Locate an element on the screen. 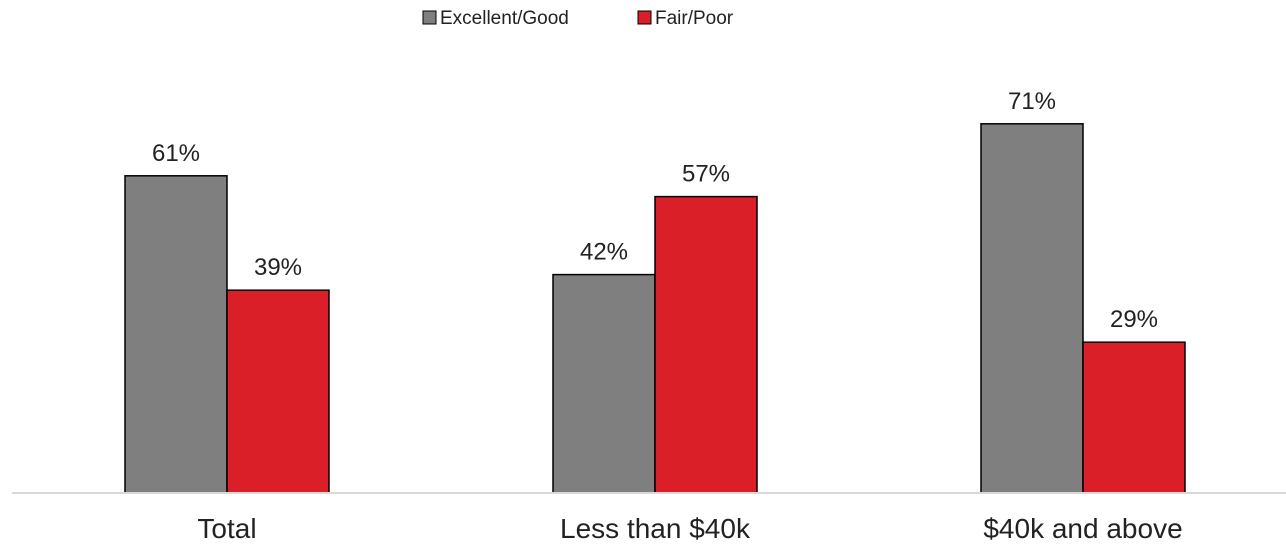 This screenshot has width=1286, height=551. bar-fair-poor-40k-and-above is located at coordinates (1134, 417).